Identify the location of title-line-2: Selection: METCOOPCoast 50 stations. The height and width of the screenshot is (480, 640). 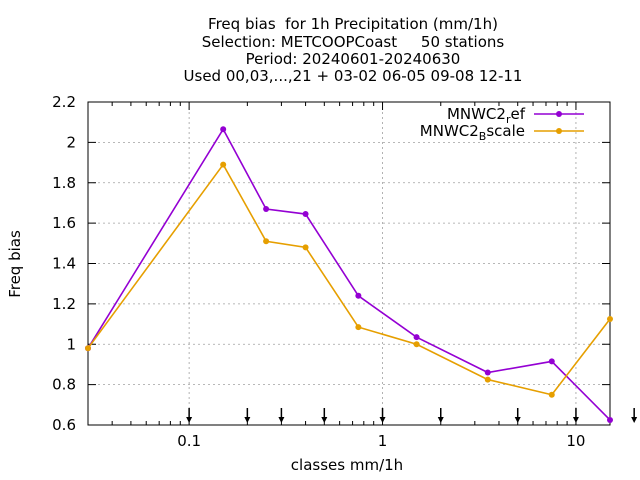
(353, 42).